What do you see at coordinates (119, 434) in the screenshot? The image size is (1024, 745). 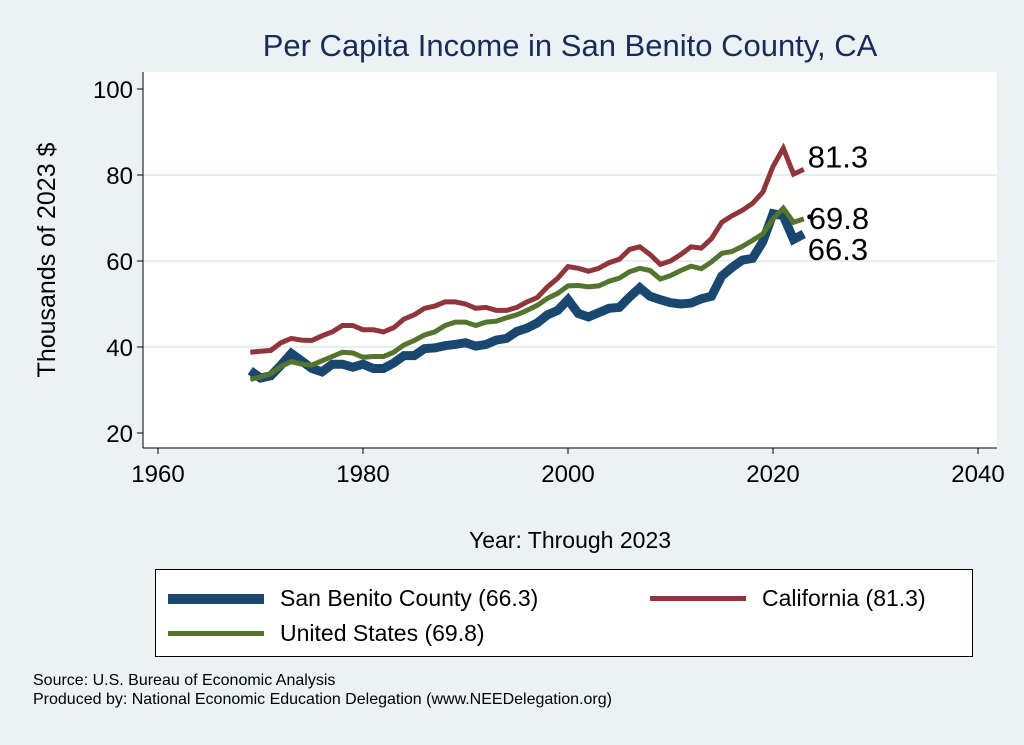 I see `y-tick-label: 20` at bounding box center [119, 434].